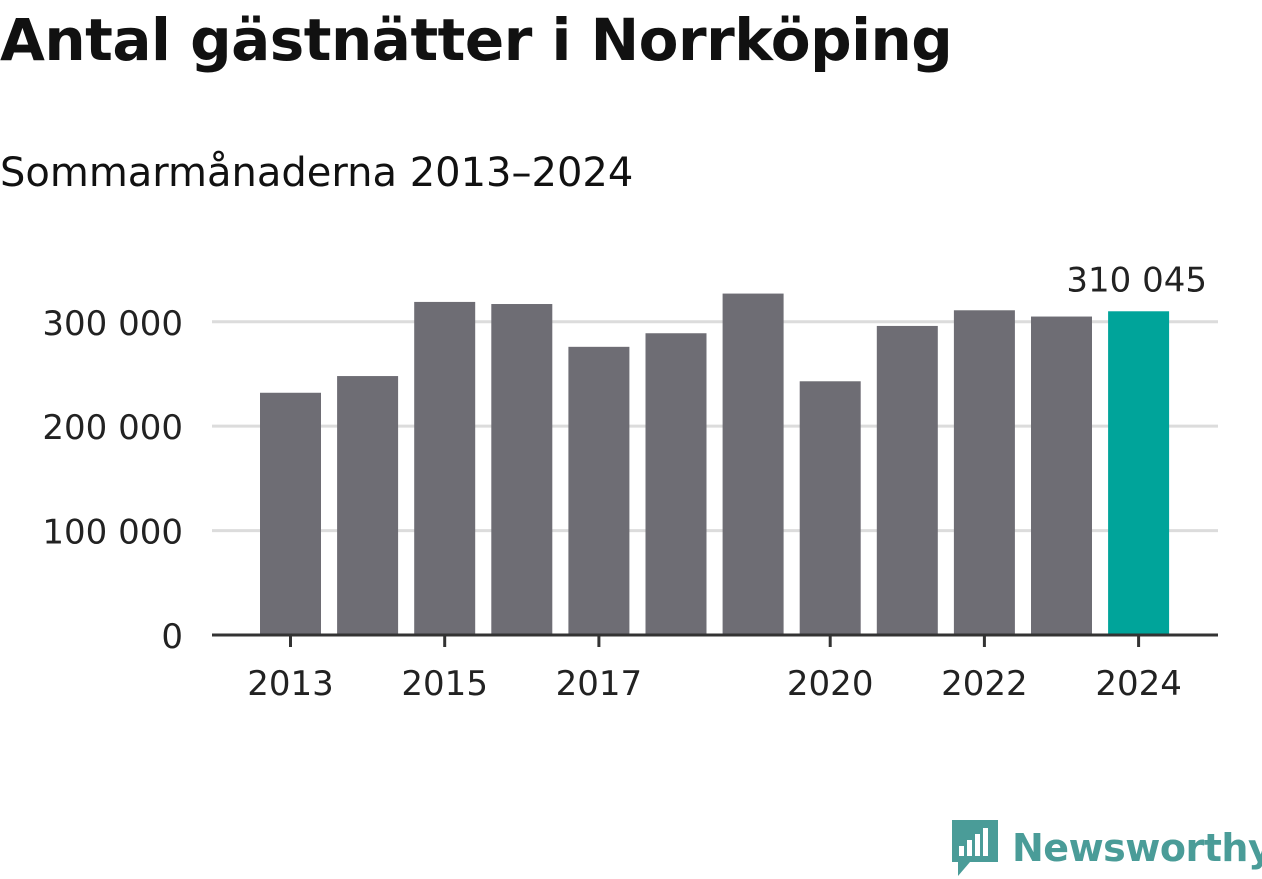  What do you see at coordinates (112, 324) in the screenshot?
I see `y-tick-label: 300 000` at bounding box center [112, 324].